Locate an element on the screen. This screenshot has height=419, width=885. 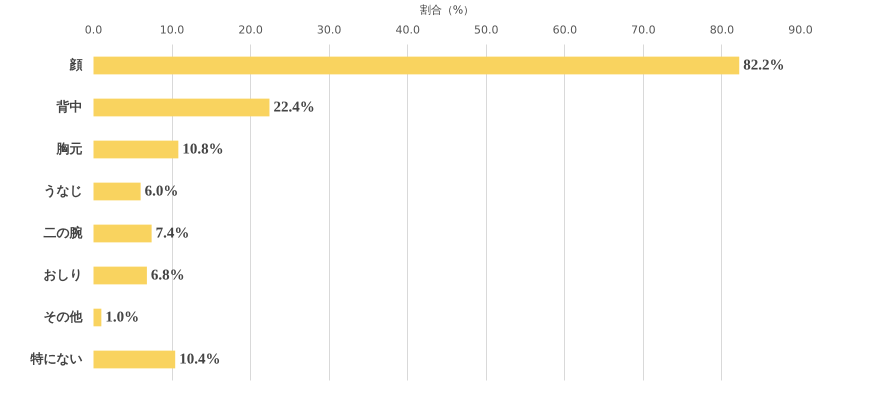
x-tick-label: 10.0 is located at coordinates (172, 30).